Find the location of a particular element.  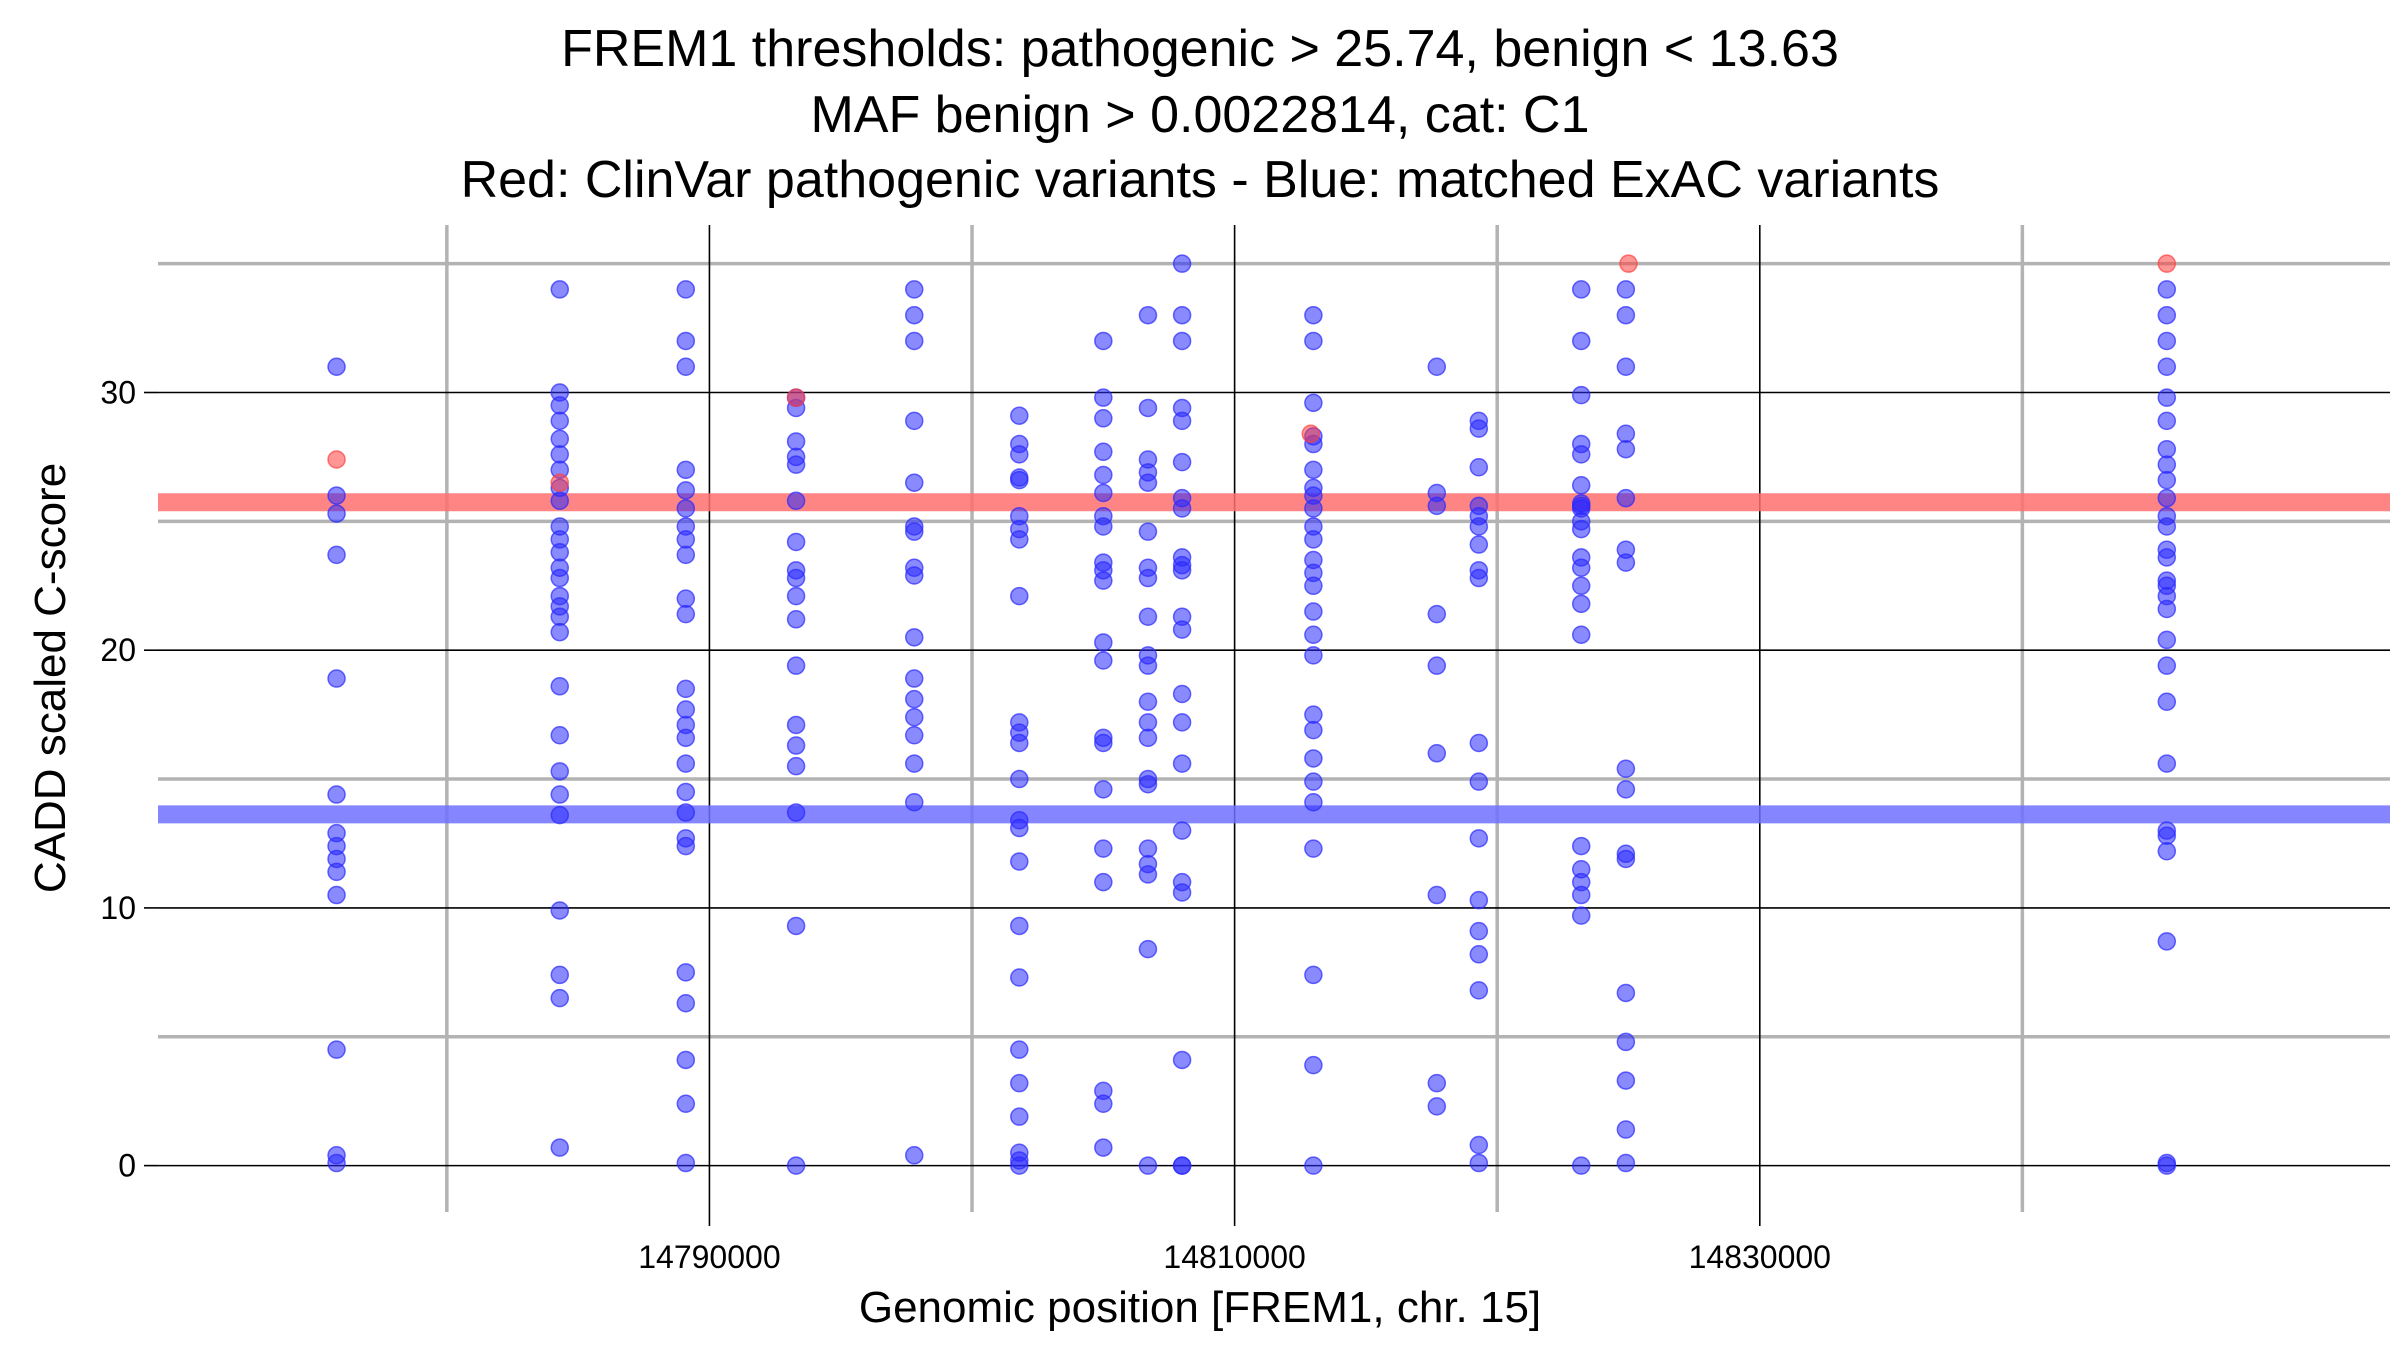

y-tick-label: 20 is located at coordinates (118, 650).